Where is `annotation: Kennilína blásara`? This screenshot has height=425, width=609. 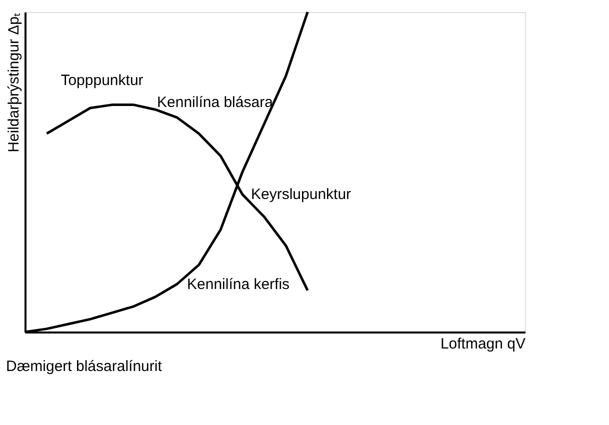
annotation: Kennilína blásara is located at coordinates (215, 102).